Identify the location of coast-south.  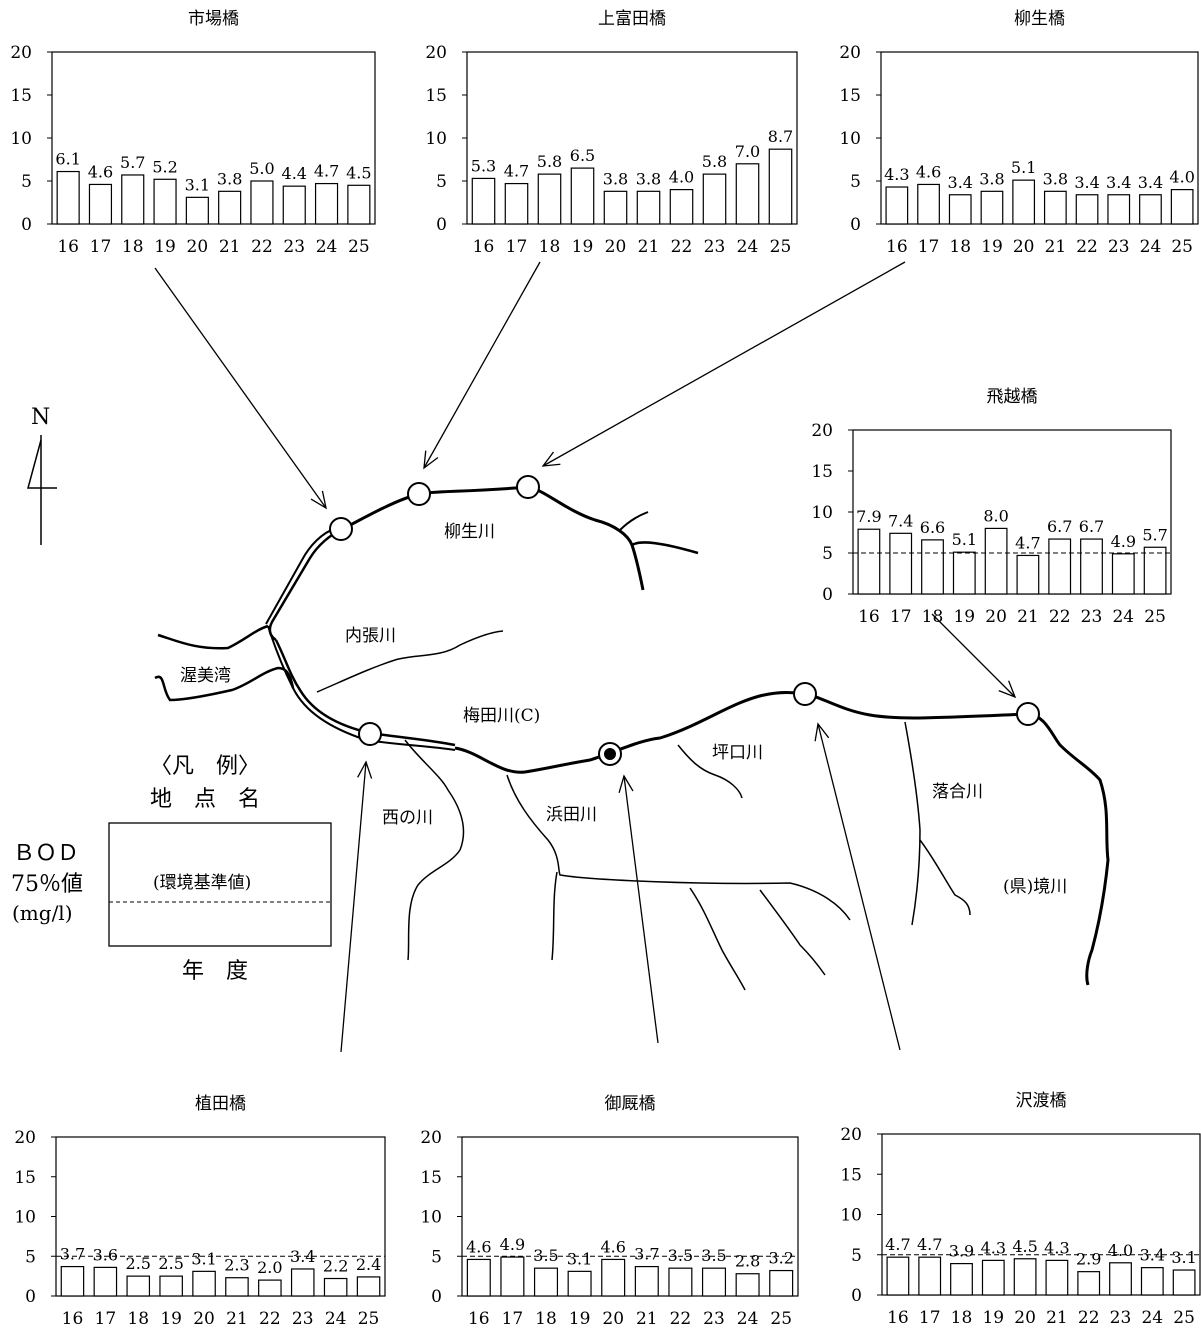
(224, 684).